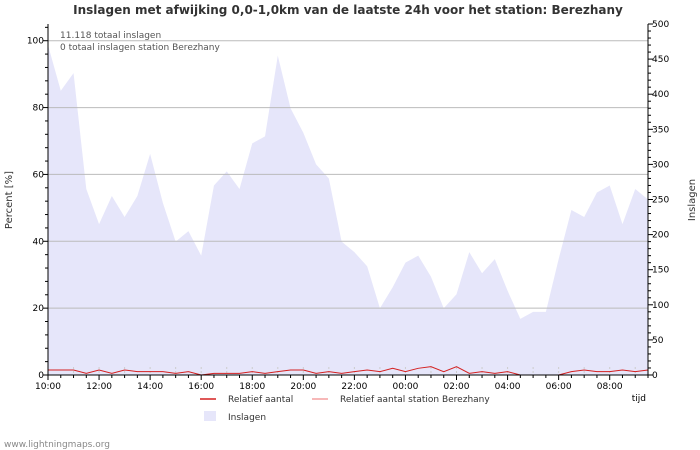  What do you see at coordinates (692, 200) in the screenshot?
I see `y-axis-right-label: Inslagen` at bounding box center [692, 200].